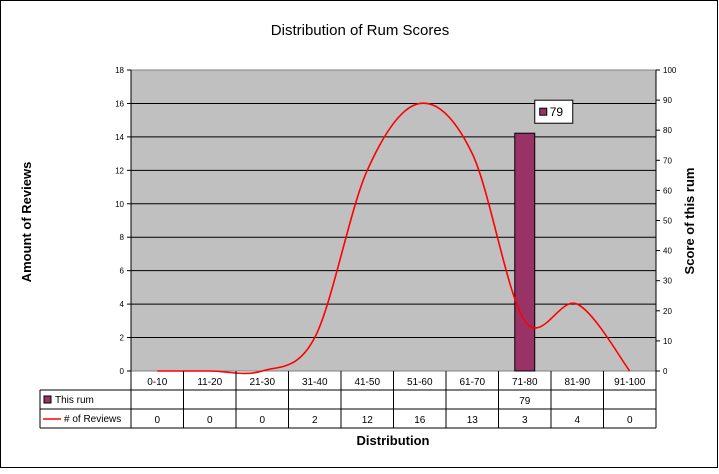  Describe the element at coordinates (119, 204) in the screenshot. I see `y-tick-label: 10` at that location.